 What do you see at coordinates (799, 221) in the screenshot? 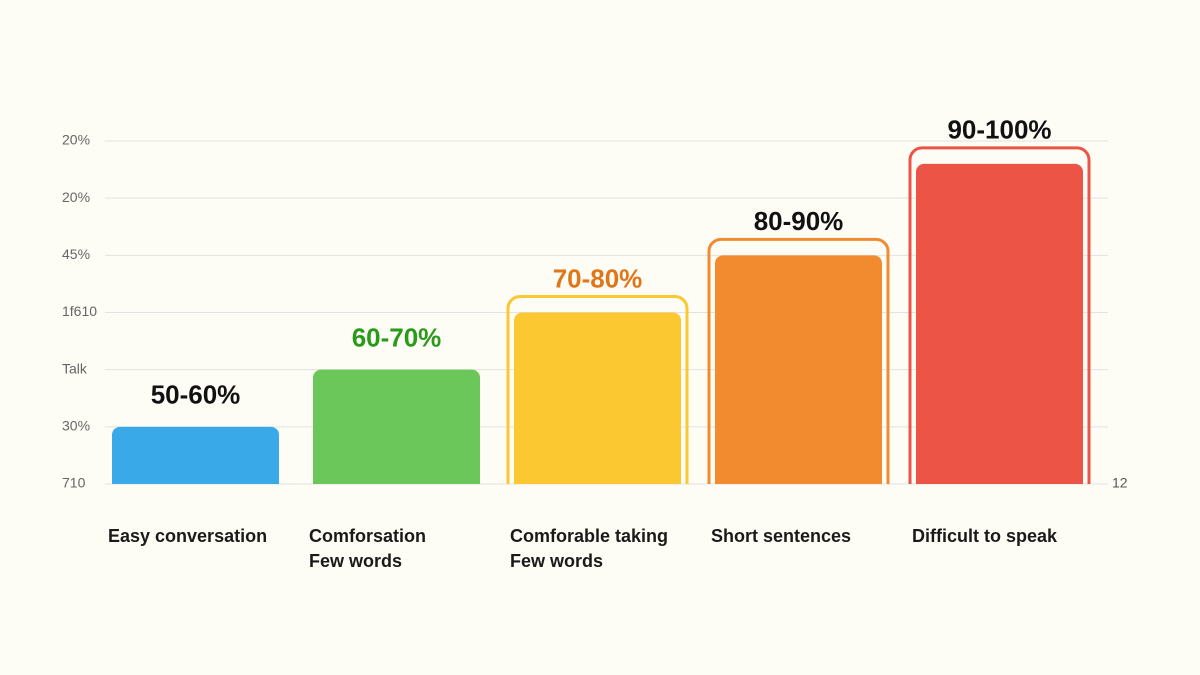
I see `value-label: 80-90%` at bounding box center [799, 221].